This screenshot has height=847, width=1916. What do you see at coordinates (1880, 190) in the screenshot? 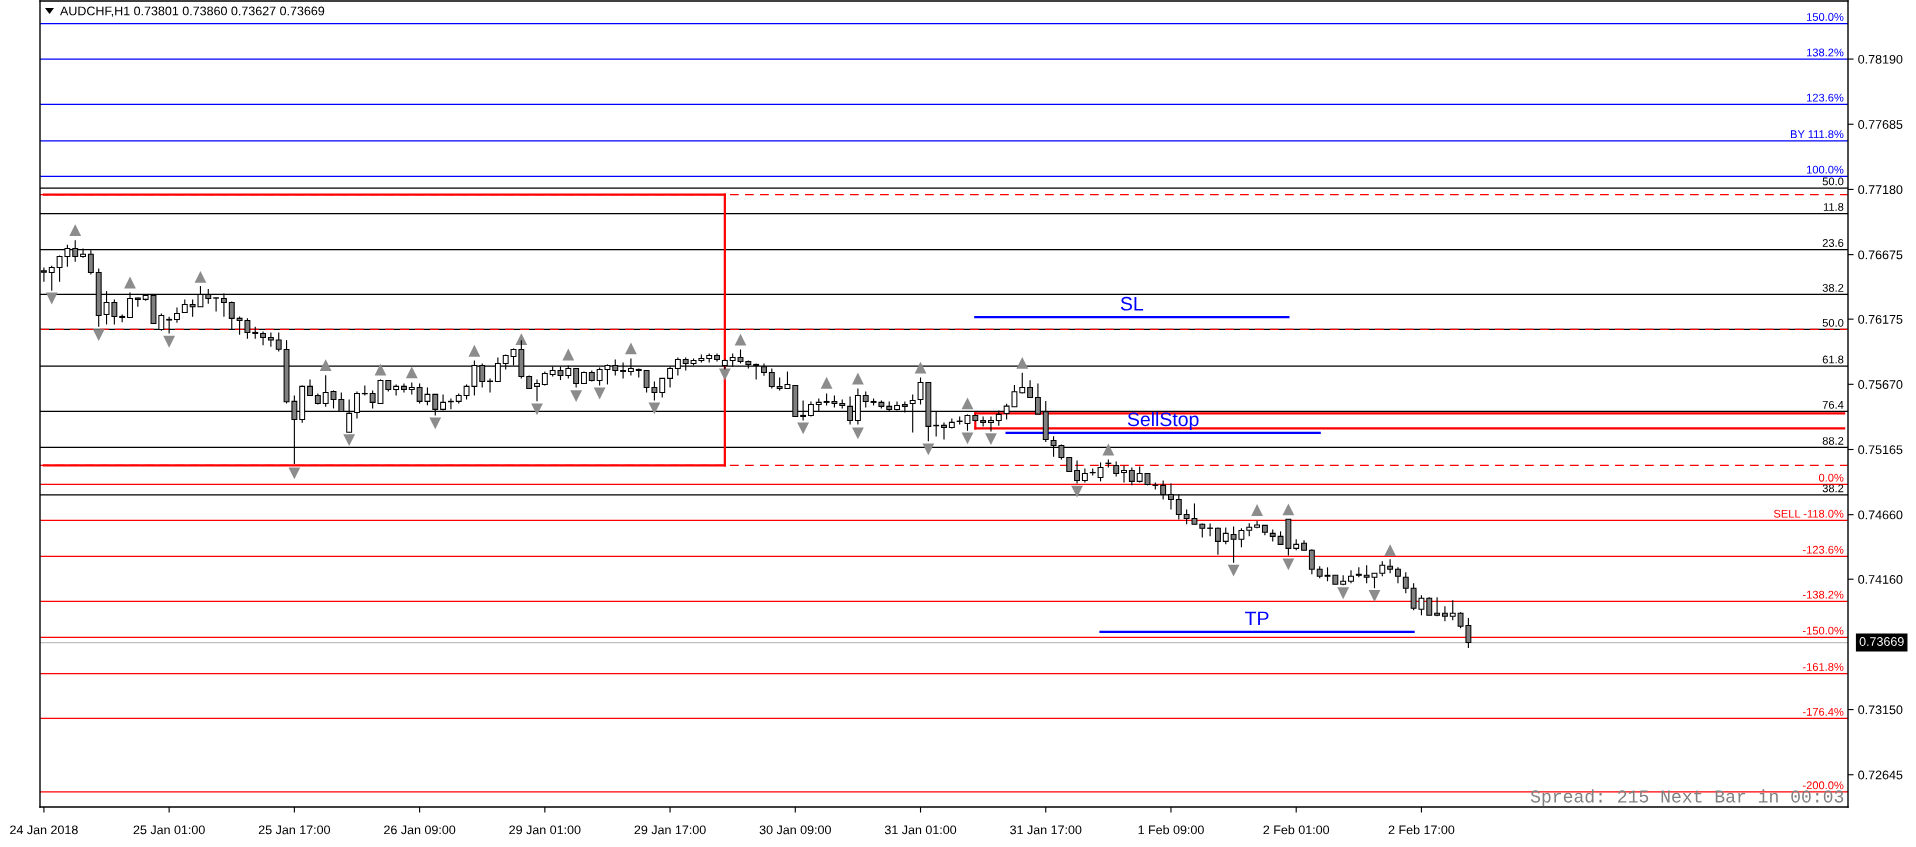
I see `y-tick-label: 0.77180` at bounding box center [1880, 190].